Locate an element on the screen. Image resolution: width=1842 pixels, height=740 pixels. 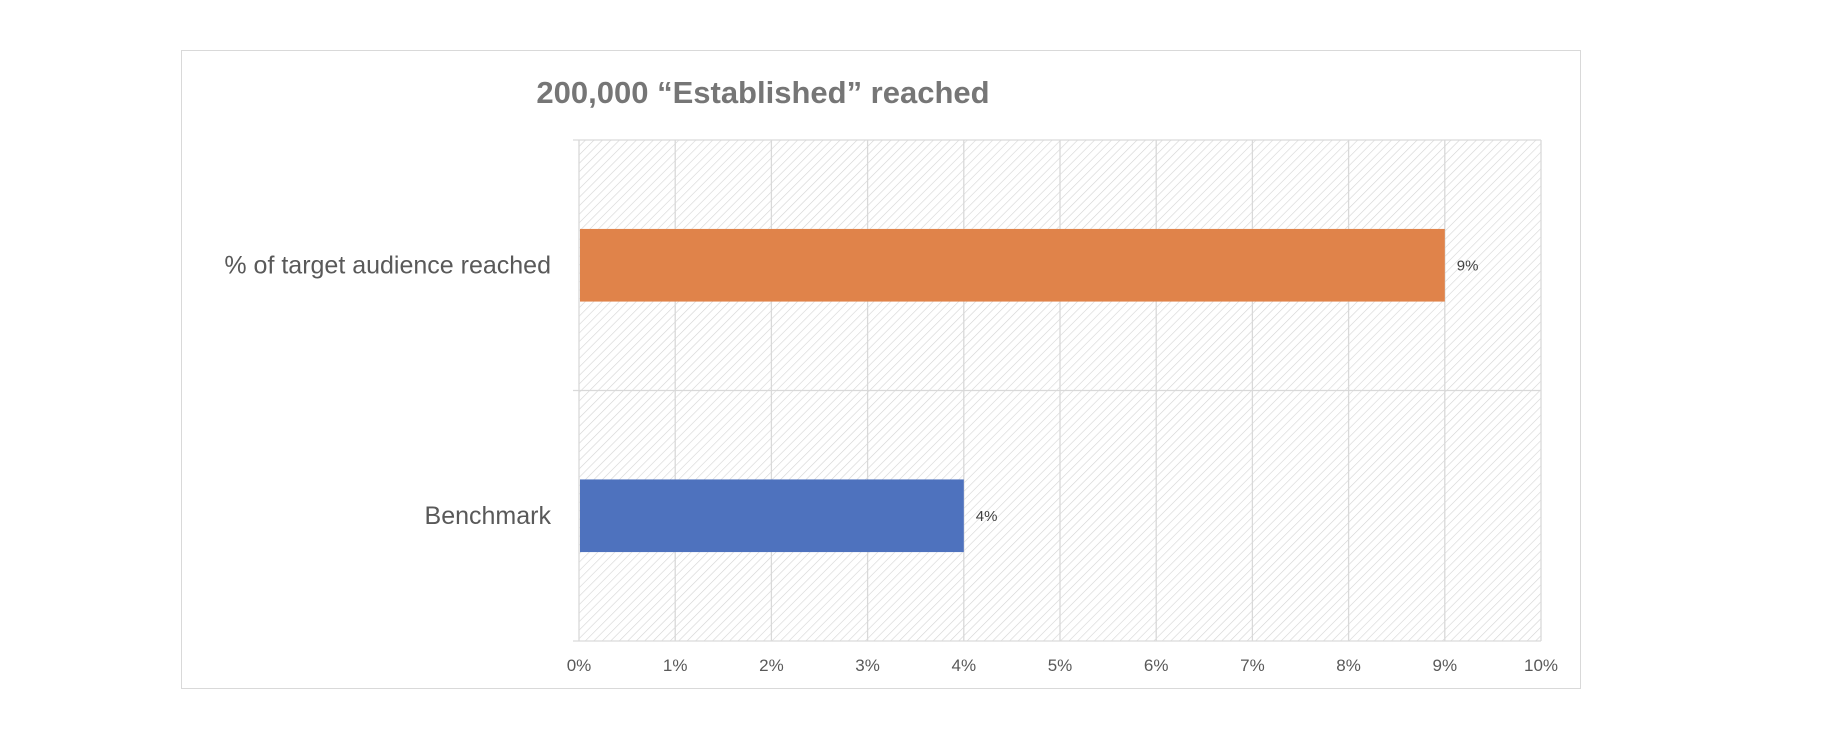
x-tick-label: 9% is located at coordinates (1445, 665).